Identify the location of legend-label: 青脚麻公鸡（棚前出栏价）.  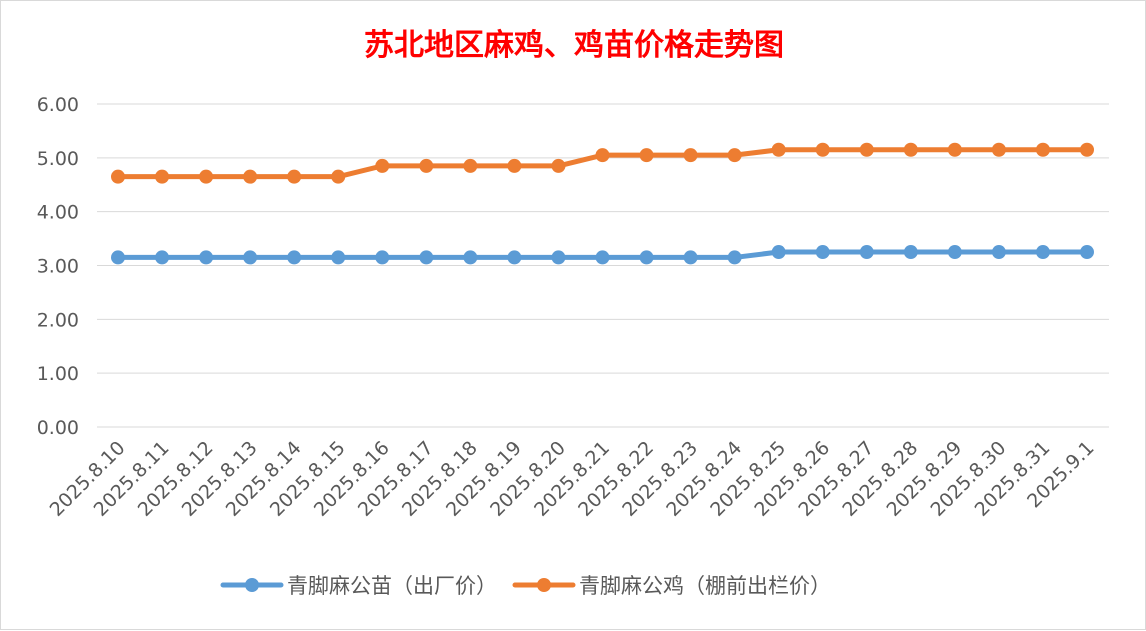
(705, 586).